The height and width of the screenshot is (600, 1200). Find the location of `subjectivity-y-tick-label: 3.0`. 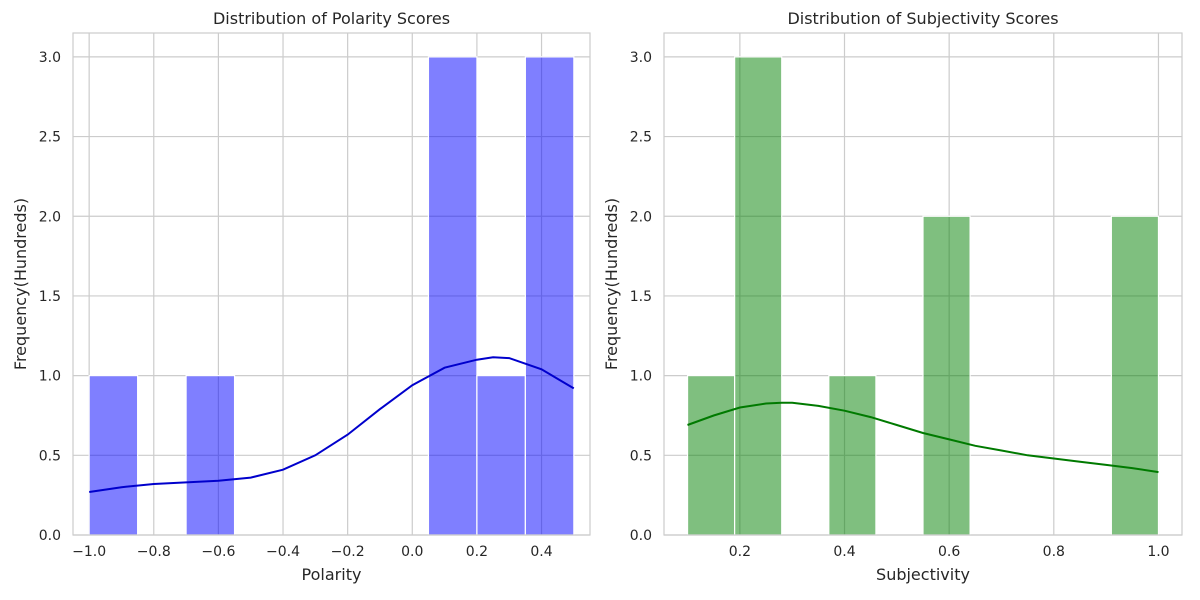

subjectivity-y-tick-label: 3.0 is located at coordinates (641, 58).